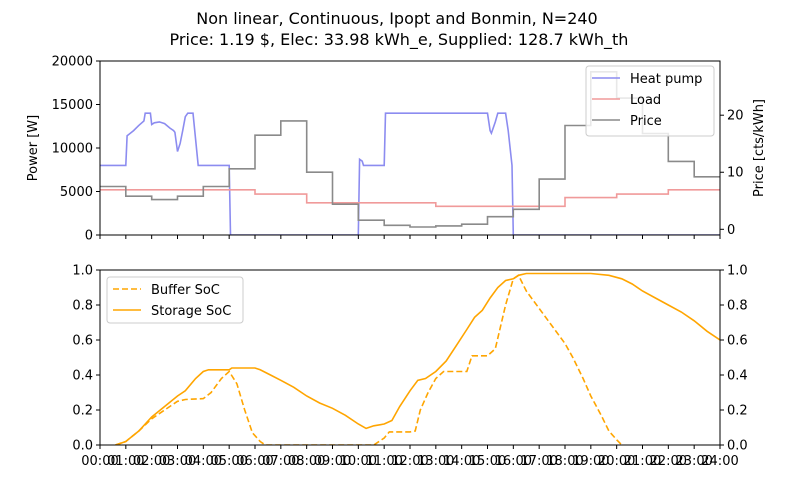 Image resolution: width=800 pixels, height=500 pixels. Describe the element at coordinates (564, 461) in the screenshot. I see `x-tick-label: 18:00` at that location.